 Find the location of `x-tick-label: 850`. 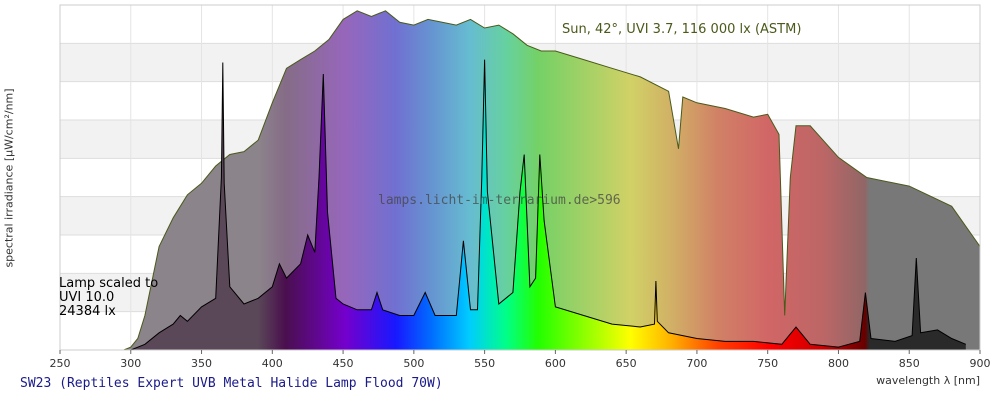

x-tick-label: 850 is located at coordinates (909, 363).